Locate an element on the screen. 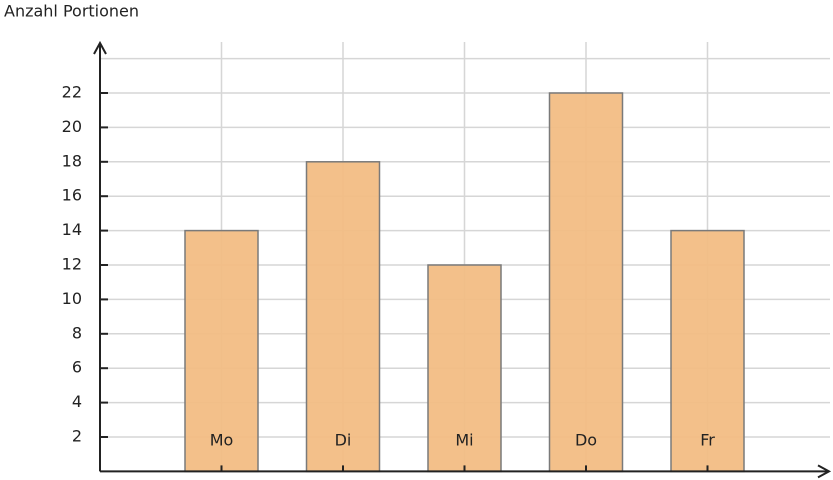 The height and width of the screenshot is (480, 833). y-tick-label: 18 is located at coordinates (72, 160).